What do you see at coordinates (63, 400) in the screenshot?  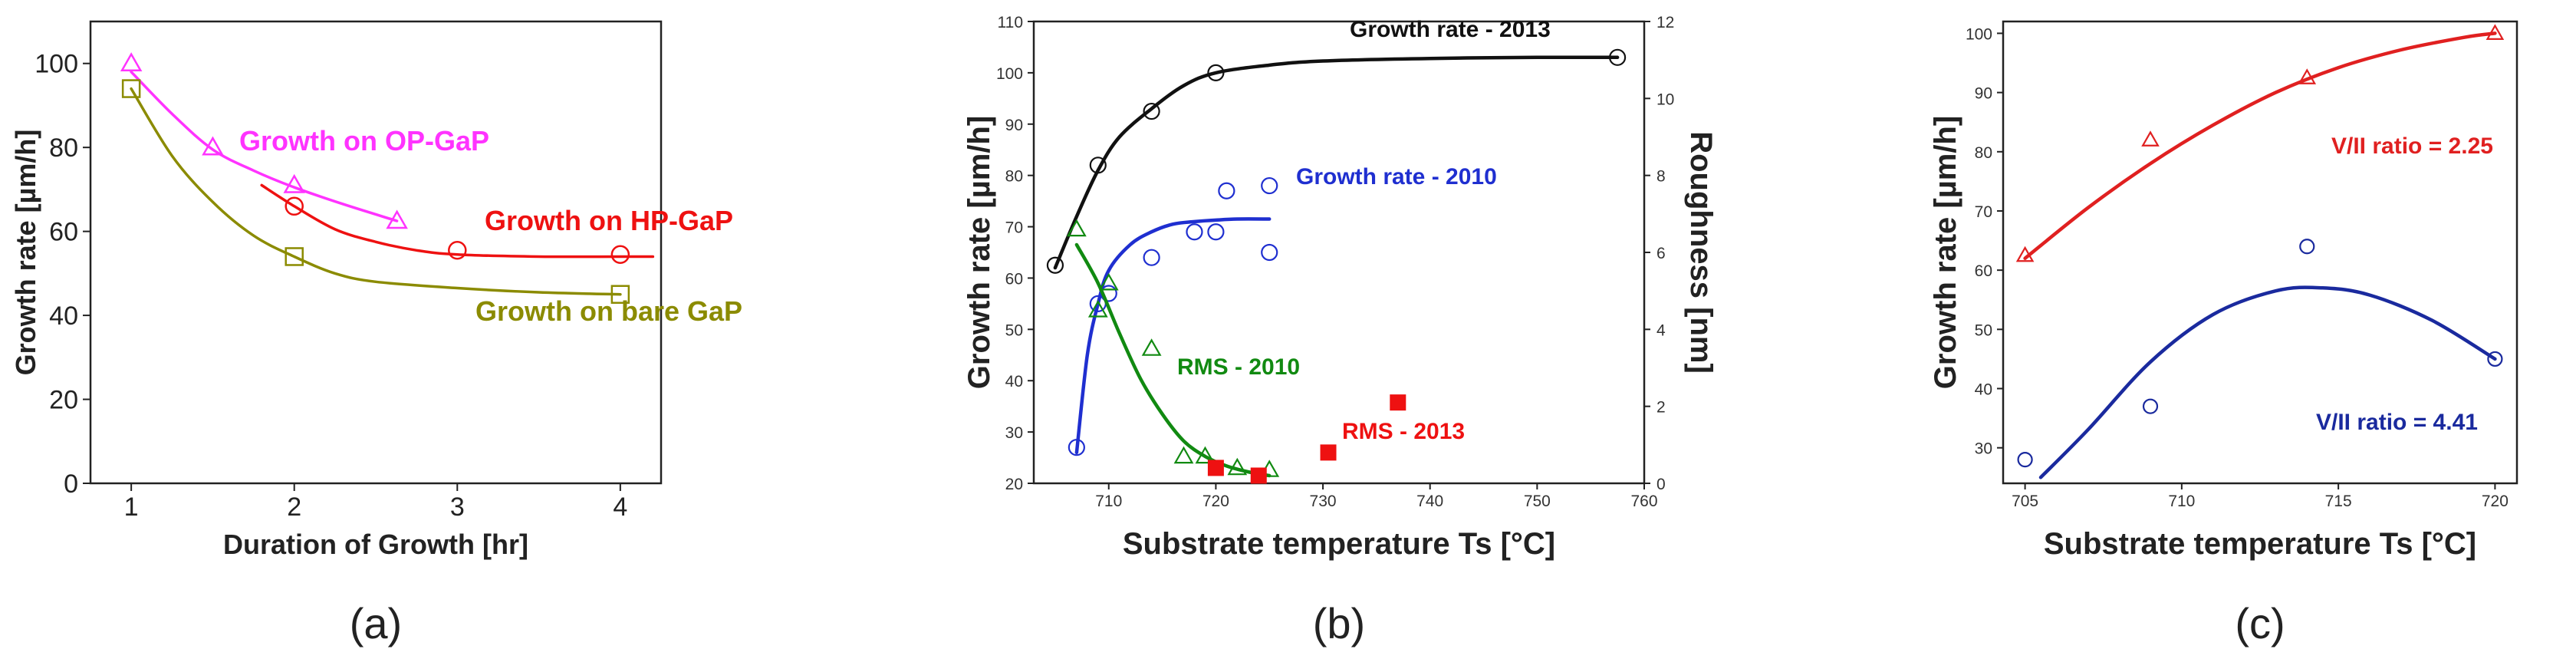 I see `y-tick-label-a: 20` at bounding box center [63, 400].